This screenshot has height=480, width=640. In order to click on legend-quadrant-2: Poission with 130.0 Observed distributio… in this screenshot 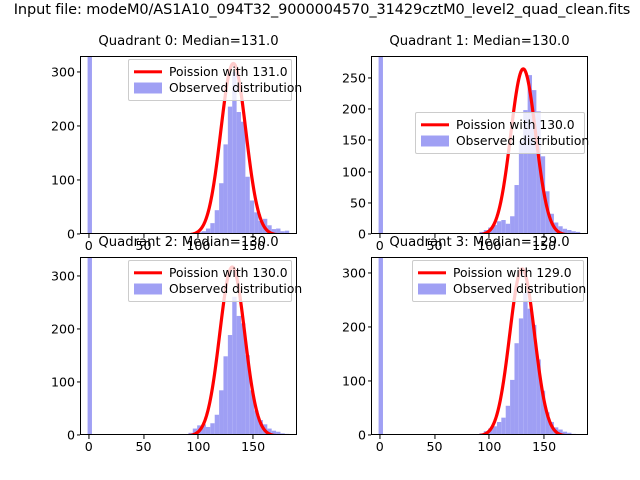, I will do `click(215, 281)`.